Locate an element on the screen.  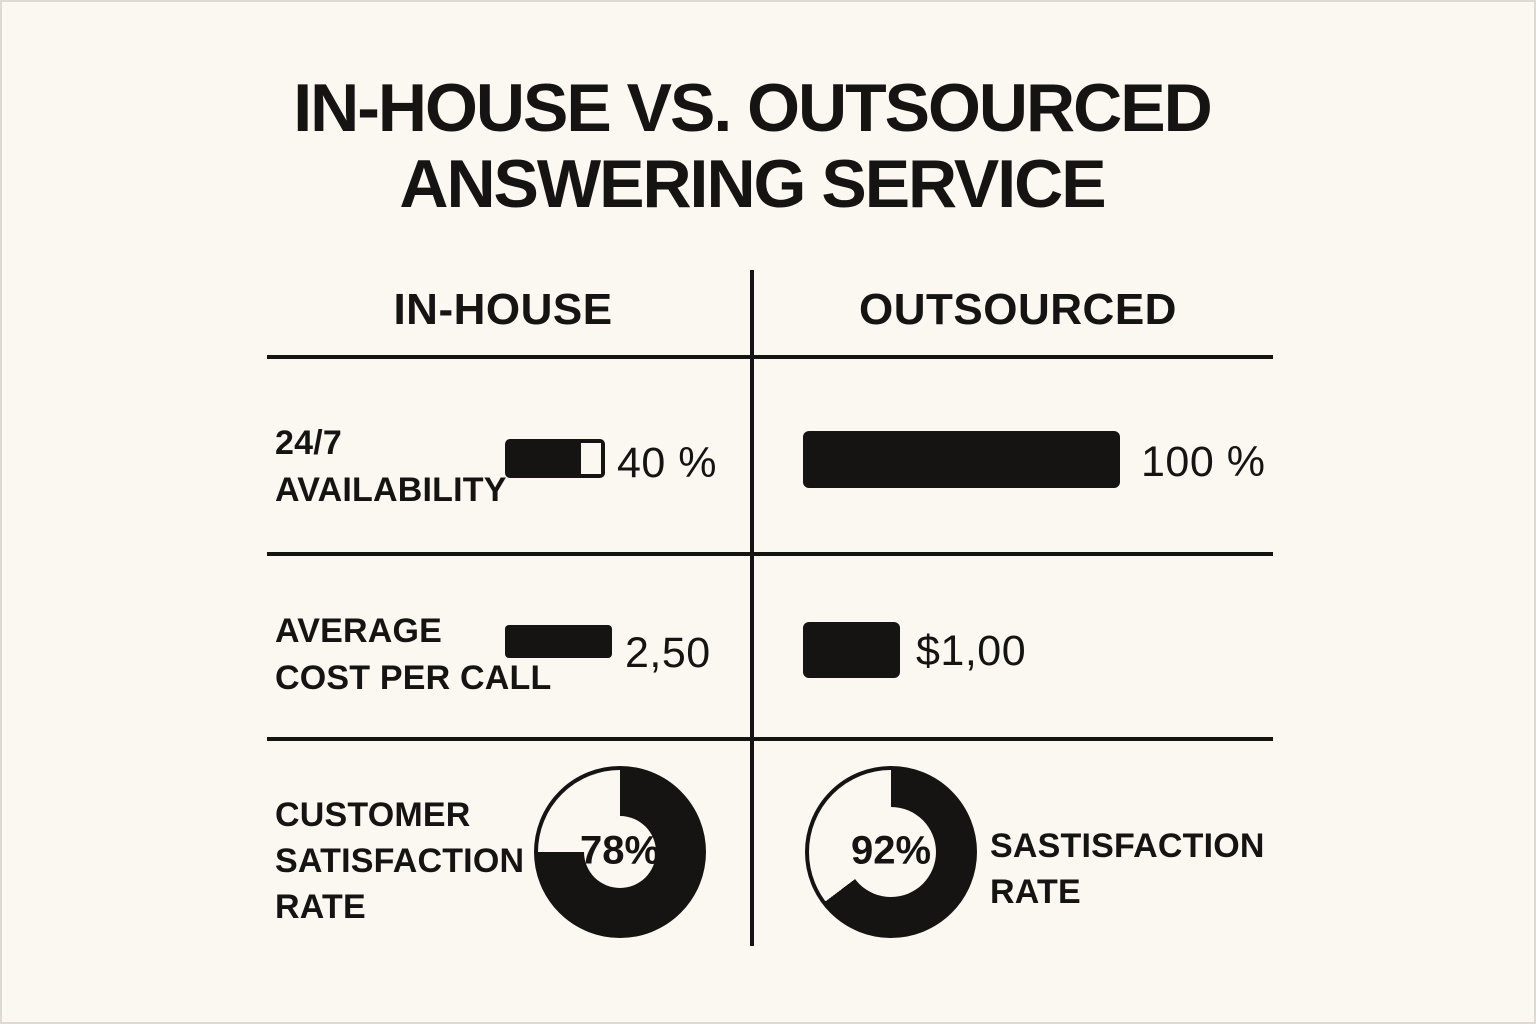
satisfaction-caption-outsourced-line2: RATE is located at coordinates (1035, 892).